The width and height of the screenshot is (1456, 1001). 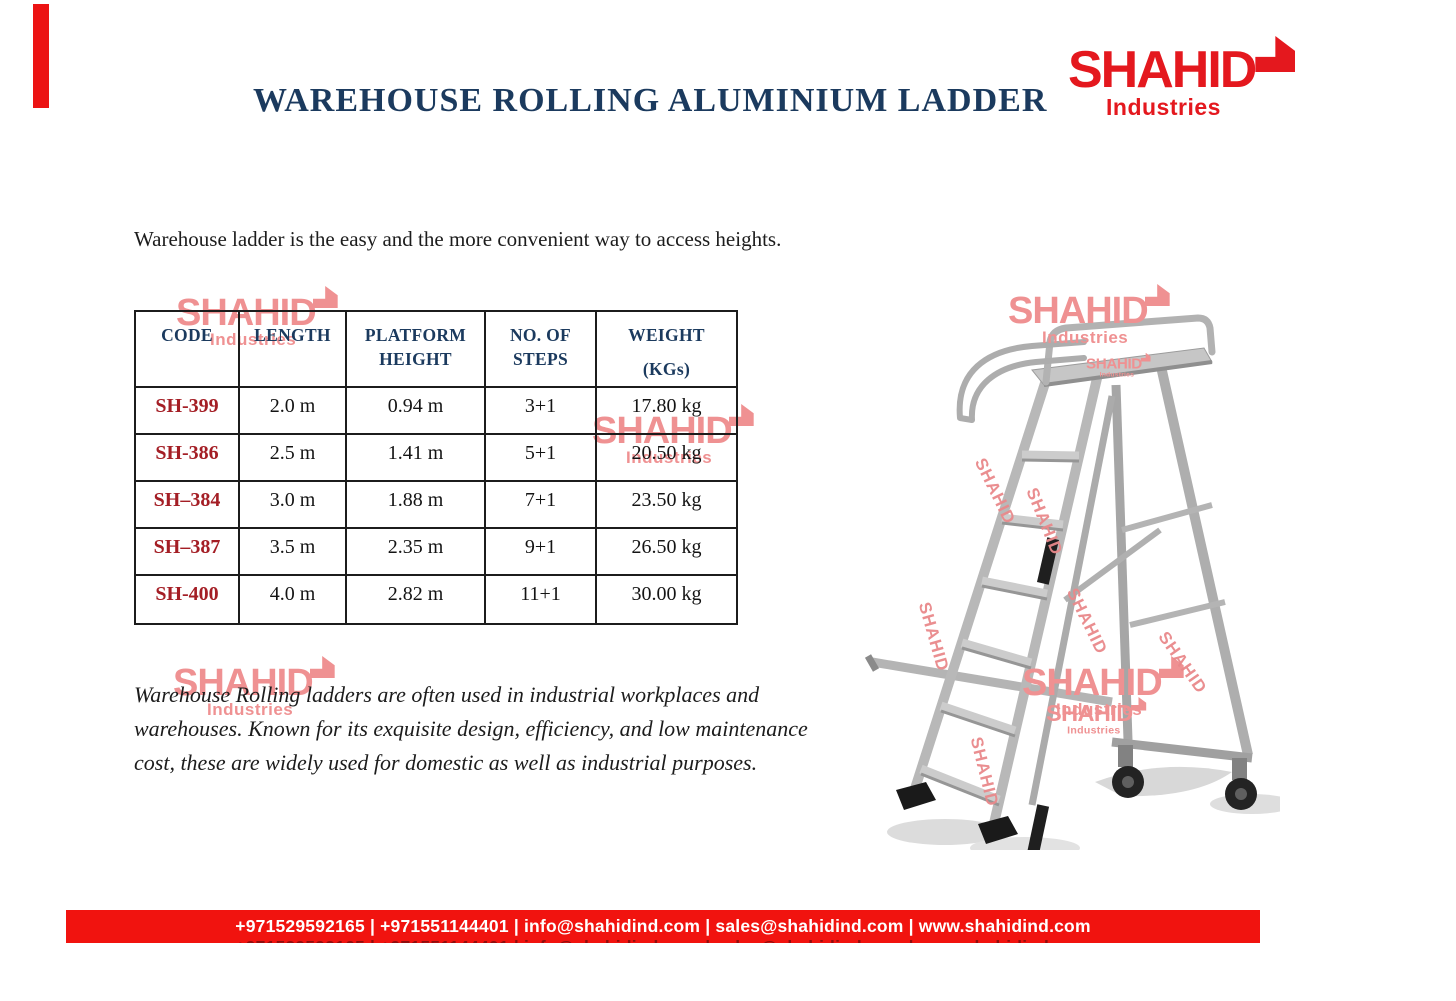 What do you see at coordinates (415, 335) in the screenshot?
I see `header-line: PLATFORM` at bounding box center [415, 335].